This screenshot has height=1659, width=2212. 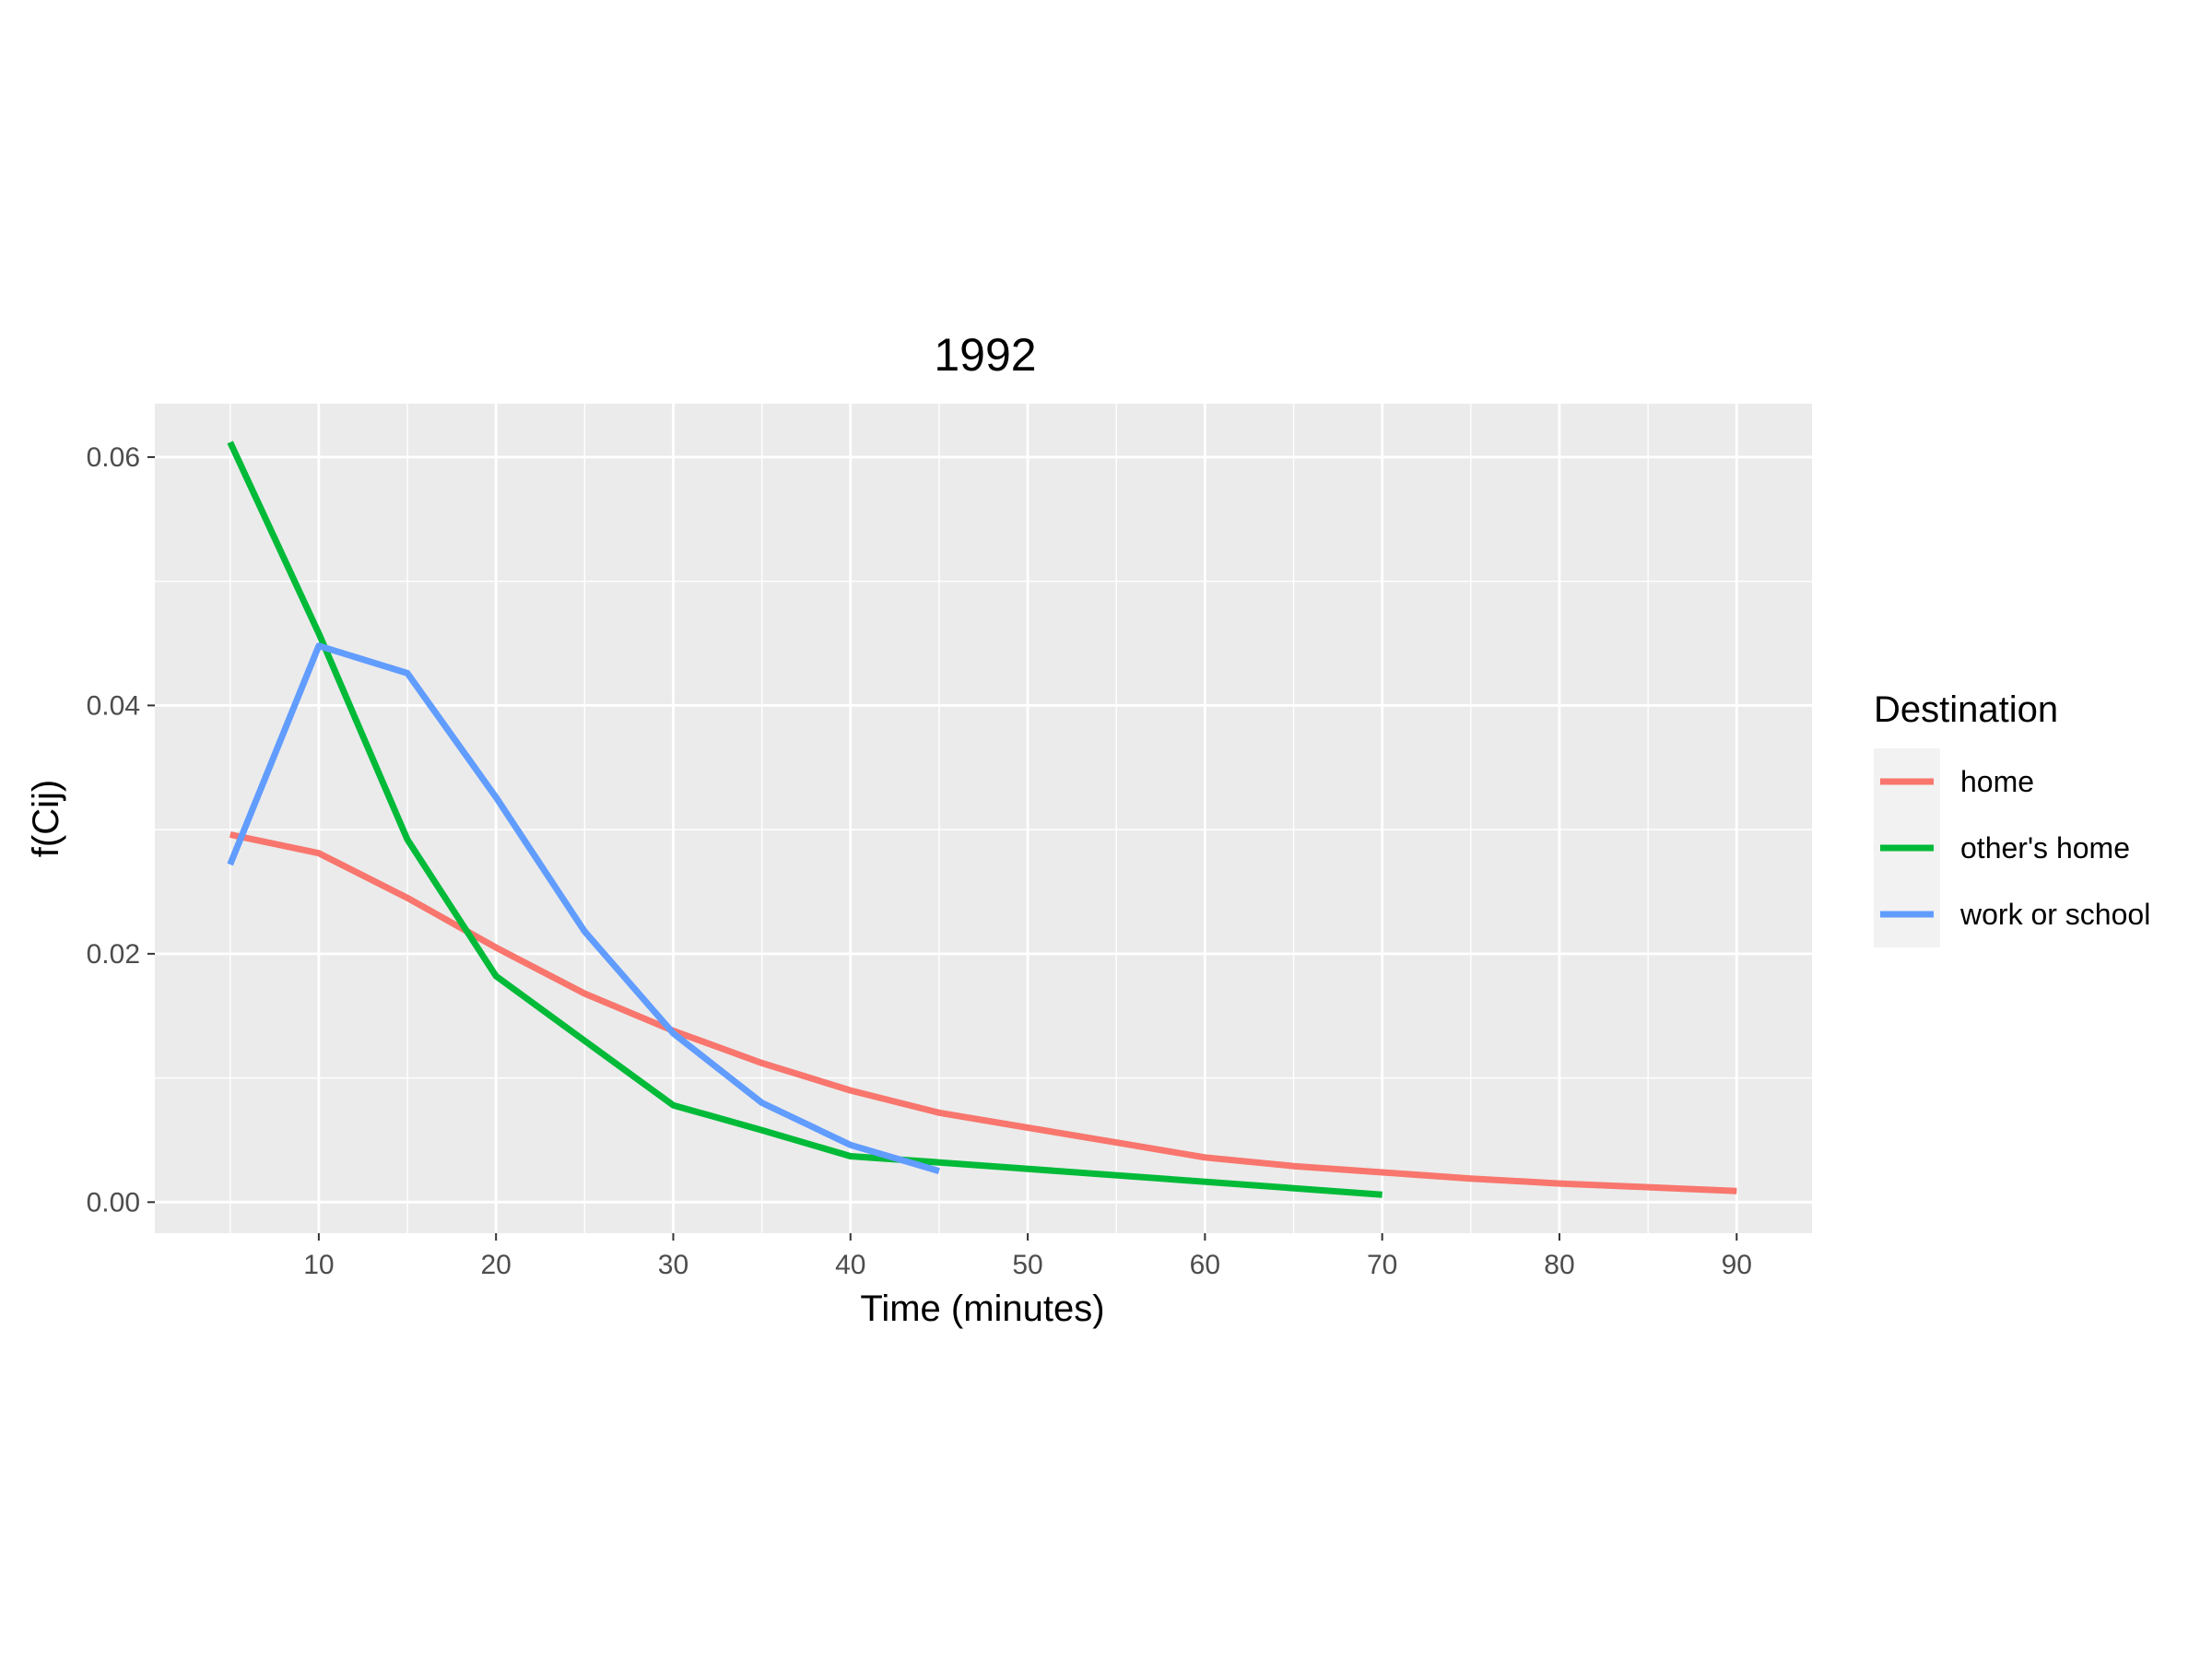 What do you see at coordinates (985, 355) in the screenshot?
I see `chart-title: 1992` at bounding box center [985, 355].